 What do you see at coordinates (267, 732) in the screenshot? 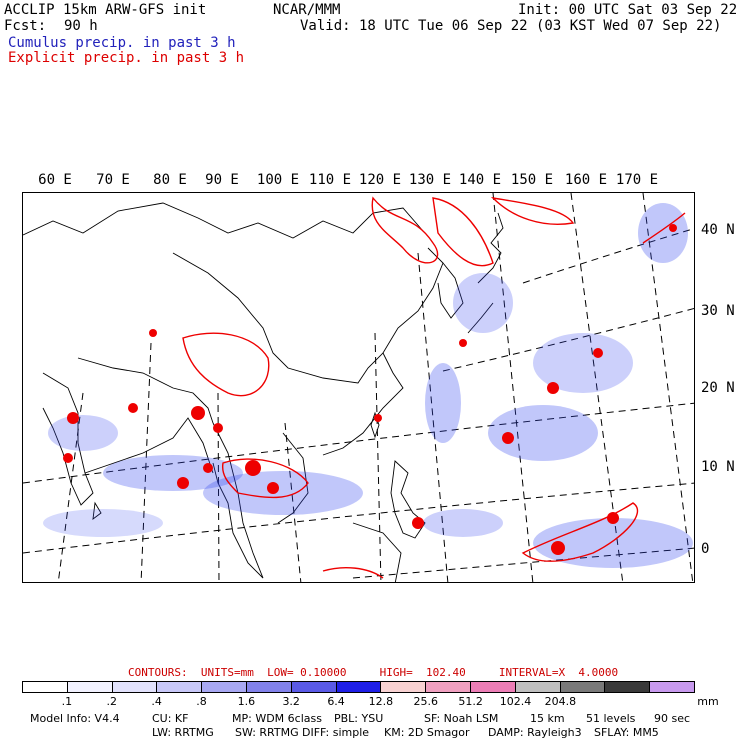
I see `model-info-item: SW: RRTMG` at bounding box center [267, 732].